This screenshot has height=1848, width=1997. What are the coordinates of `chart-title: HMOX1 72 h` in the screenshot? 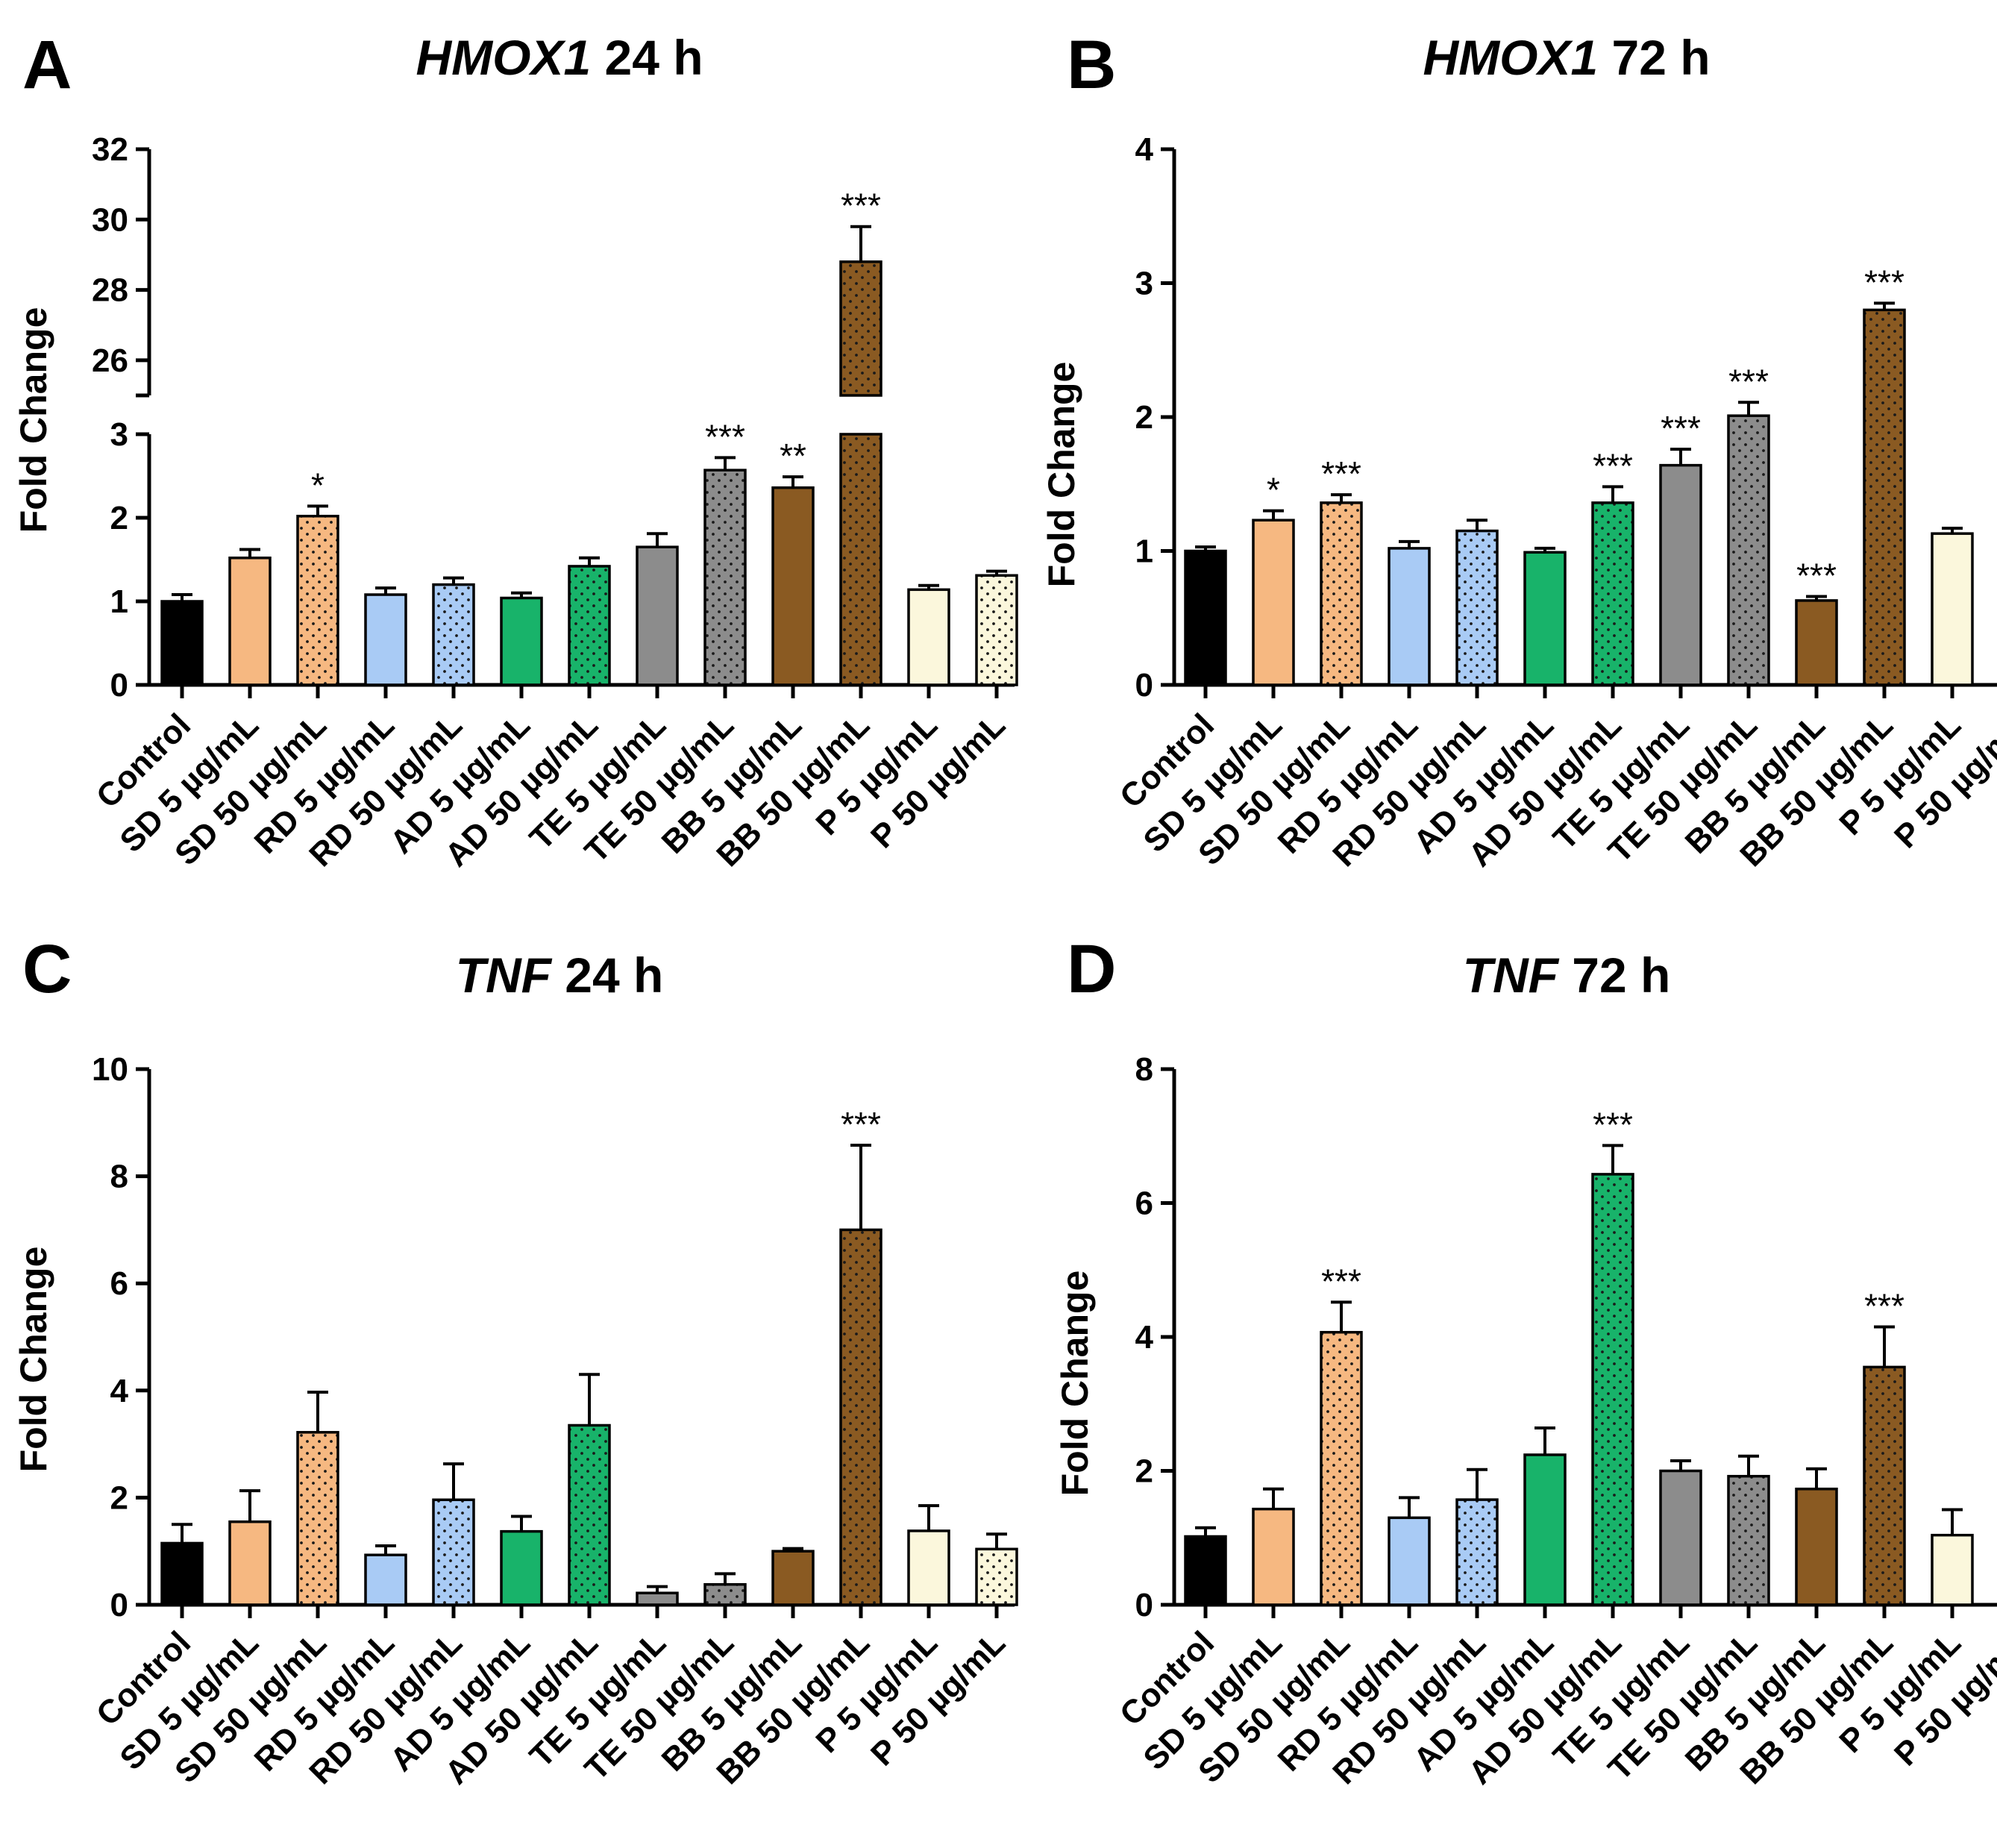 It's located at (1566, 58).